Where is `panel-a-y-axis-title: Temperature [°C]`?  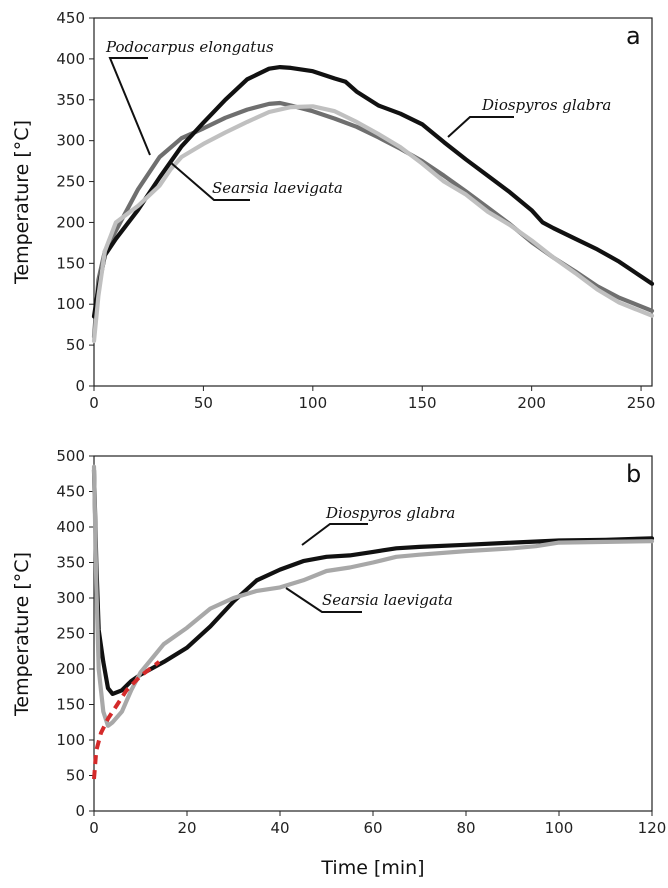
panel-a-y-axis-title: Temperature [°C] is located at coordinates (22, 202).